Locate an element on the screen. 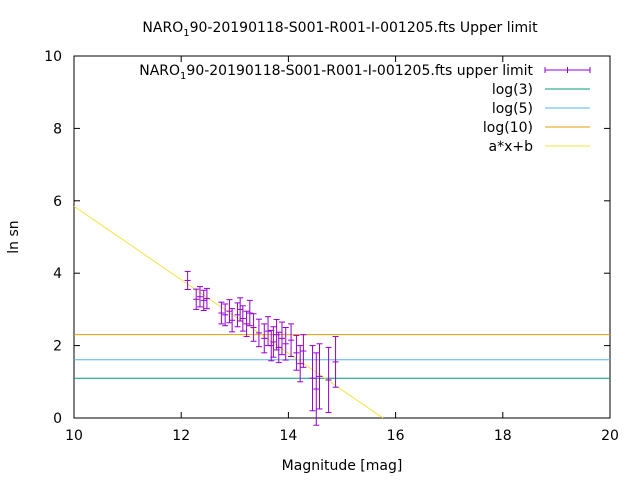  x-tick-label: 14 is located at coordinates (288, 436).